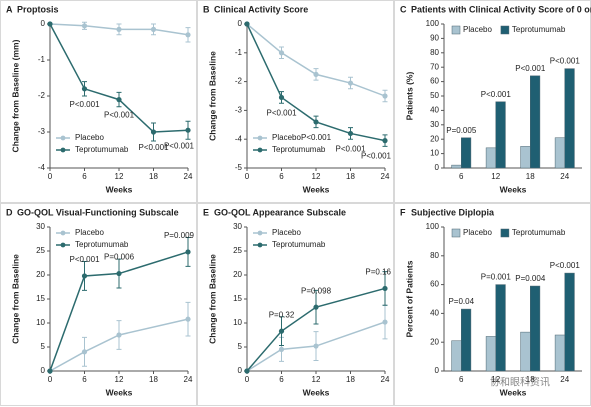 This screenshot has height=407, width=591. Describe the element at coordinates (433, 23) in the screenshot. I see `y-tick-label: 100` at that location.